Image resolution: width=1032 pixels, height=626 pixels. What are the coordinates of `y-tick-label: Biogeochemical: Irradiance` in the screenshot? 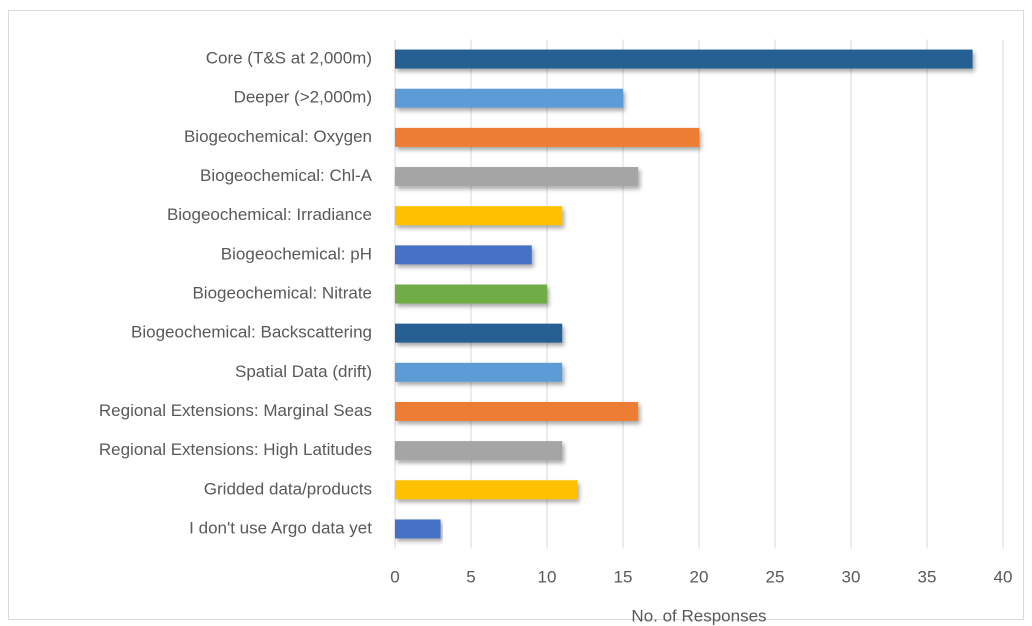 It's located at (269, 214).